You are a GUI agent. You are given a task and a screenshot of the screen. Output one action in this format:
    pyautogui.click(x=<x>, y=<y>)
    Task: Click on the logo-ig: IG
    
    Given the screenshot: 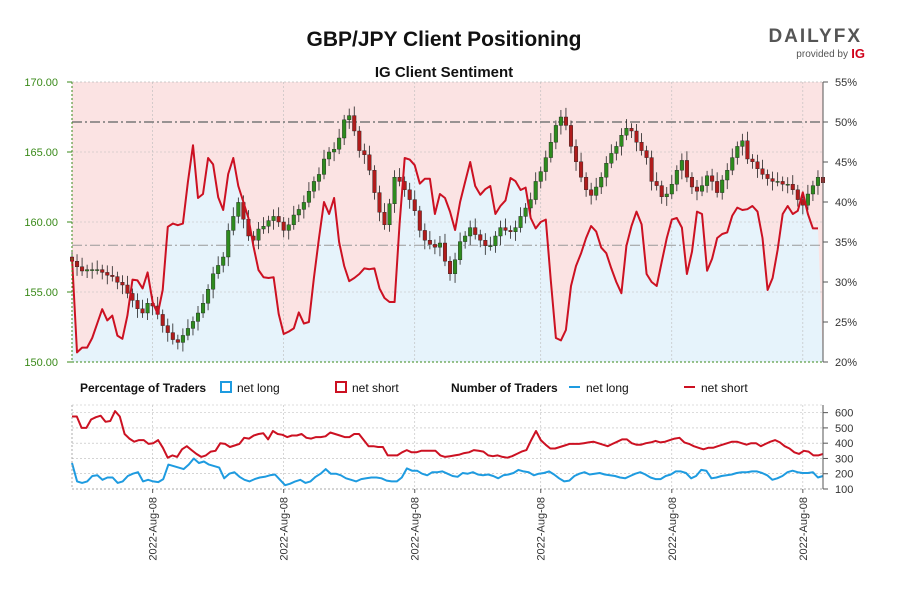 What is the action you would take?
    pyautogui.click(x=858, y=53)
    